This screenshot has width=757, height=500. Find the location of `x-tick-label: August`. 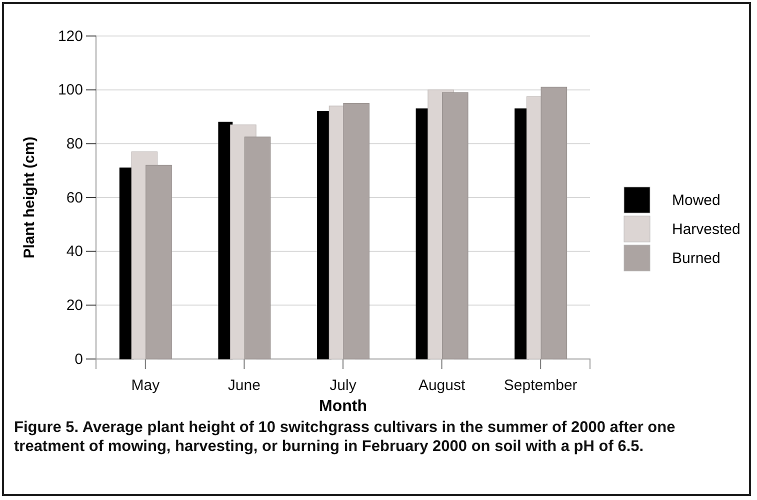

x-tick-label: August is located at coordinates (442, 385).